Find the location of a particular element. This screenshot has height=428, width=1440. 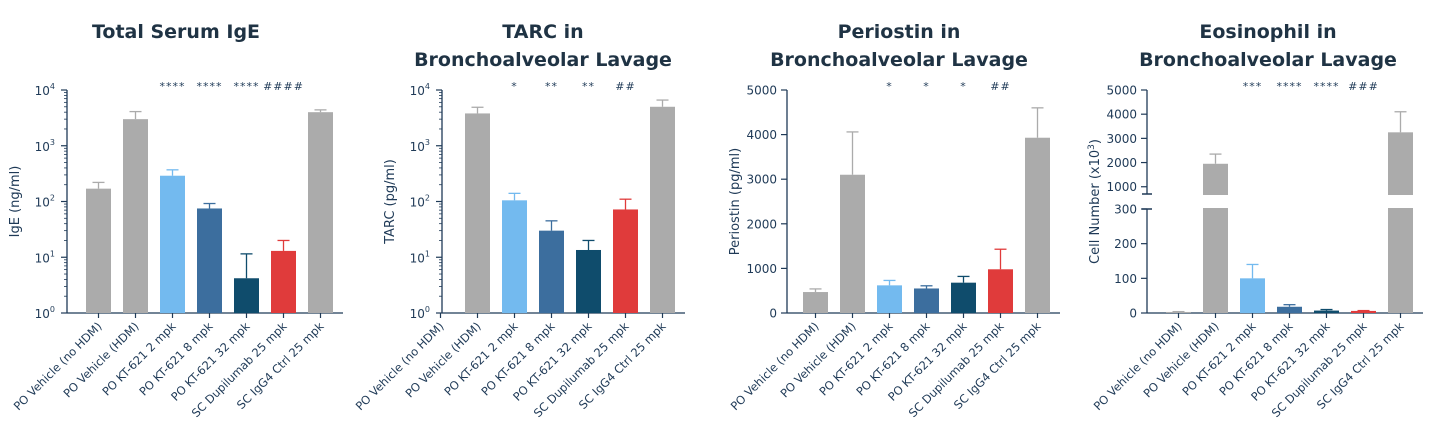

chart-title-line: Eosinophil in is located at coordinates (1267, 32).